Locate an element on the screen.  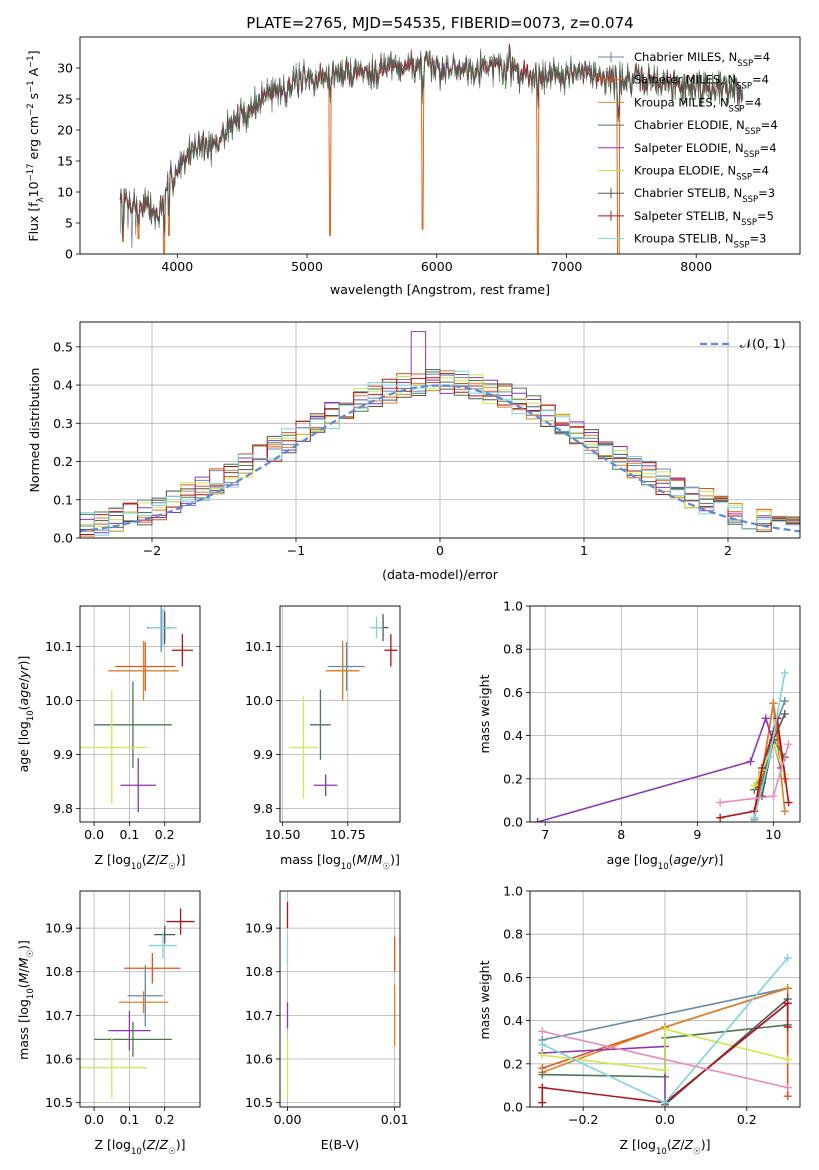
age_vs_mass-plot is located at coordinates (343, 706).